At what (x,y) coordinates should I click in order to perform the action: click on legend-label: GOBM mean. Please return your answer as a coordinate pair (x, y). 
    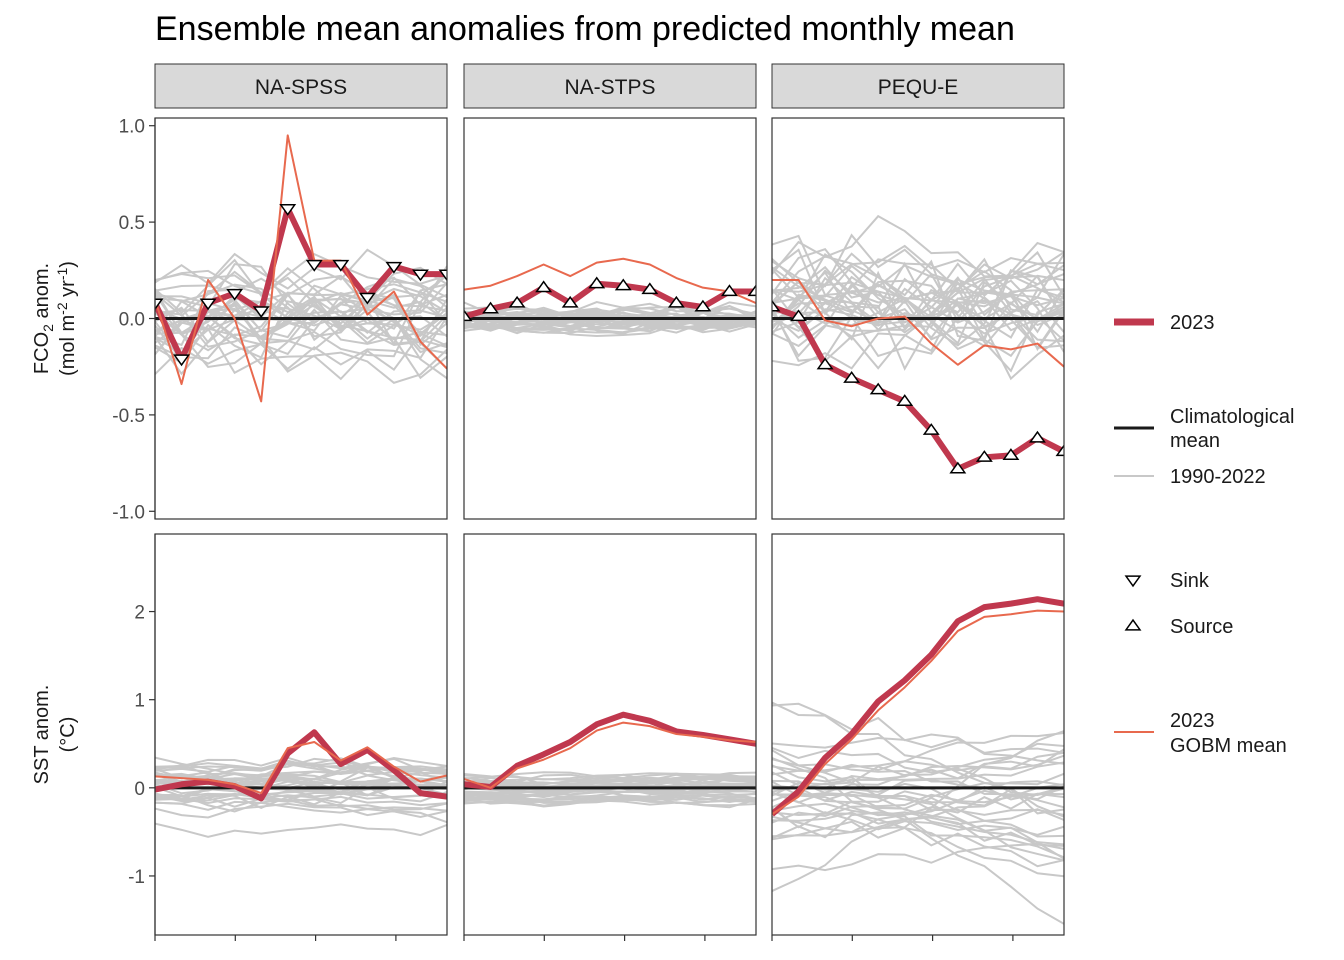
    Looking at the image, I should click on (1228, 746).